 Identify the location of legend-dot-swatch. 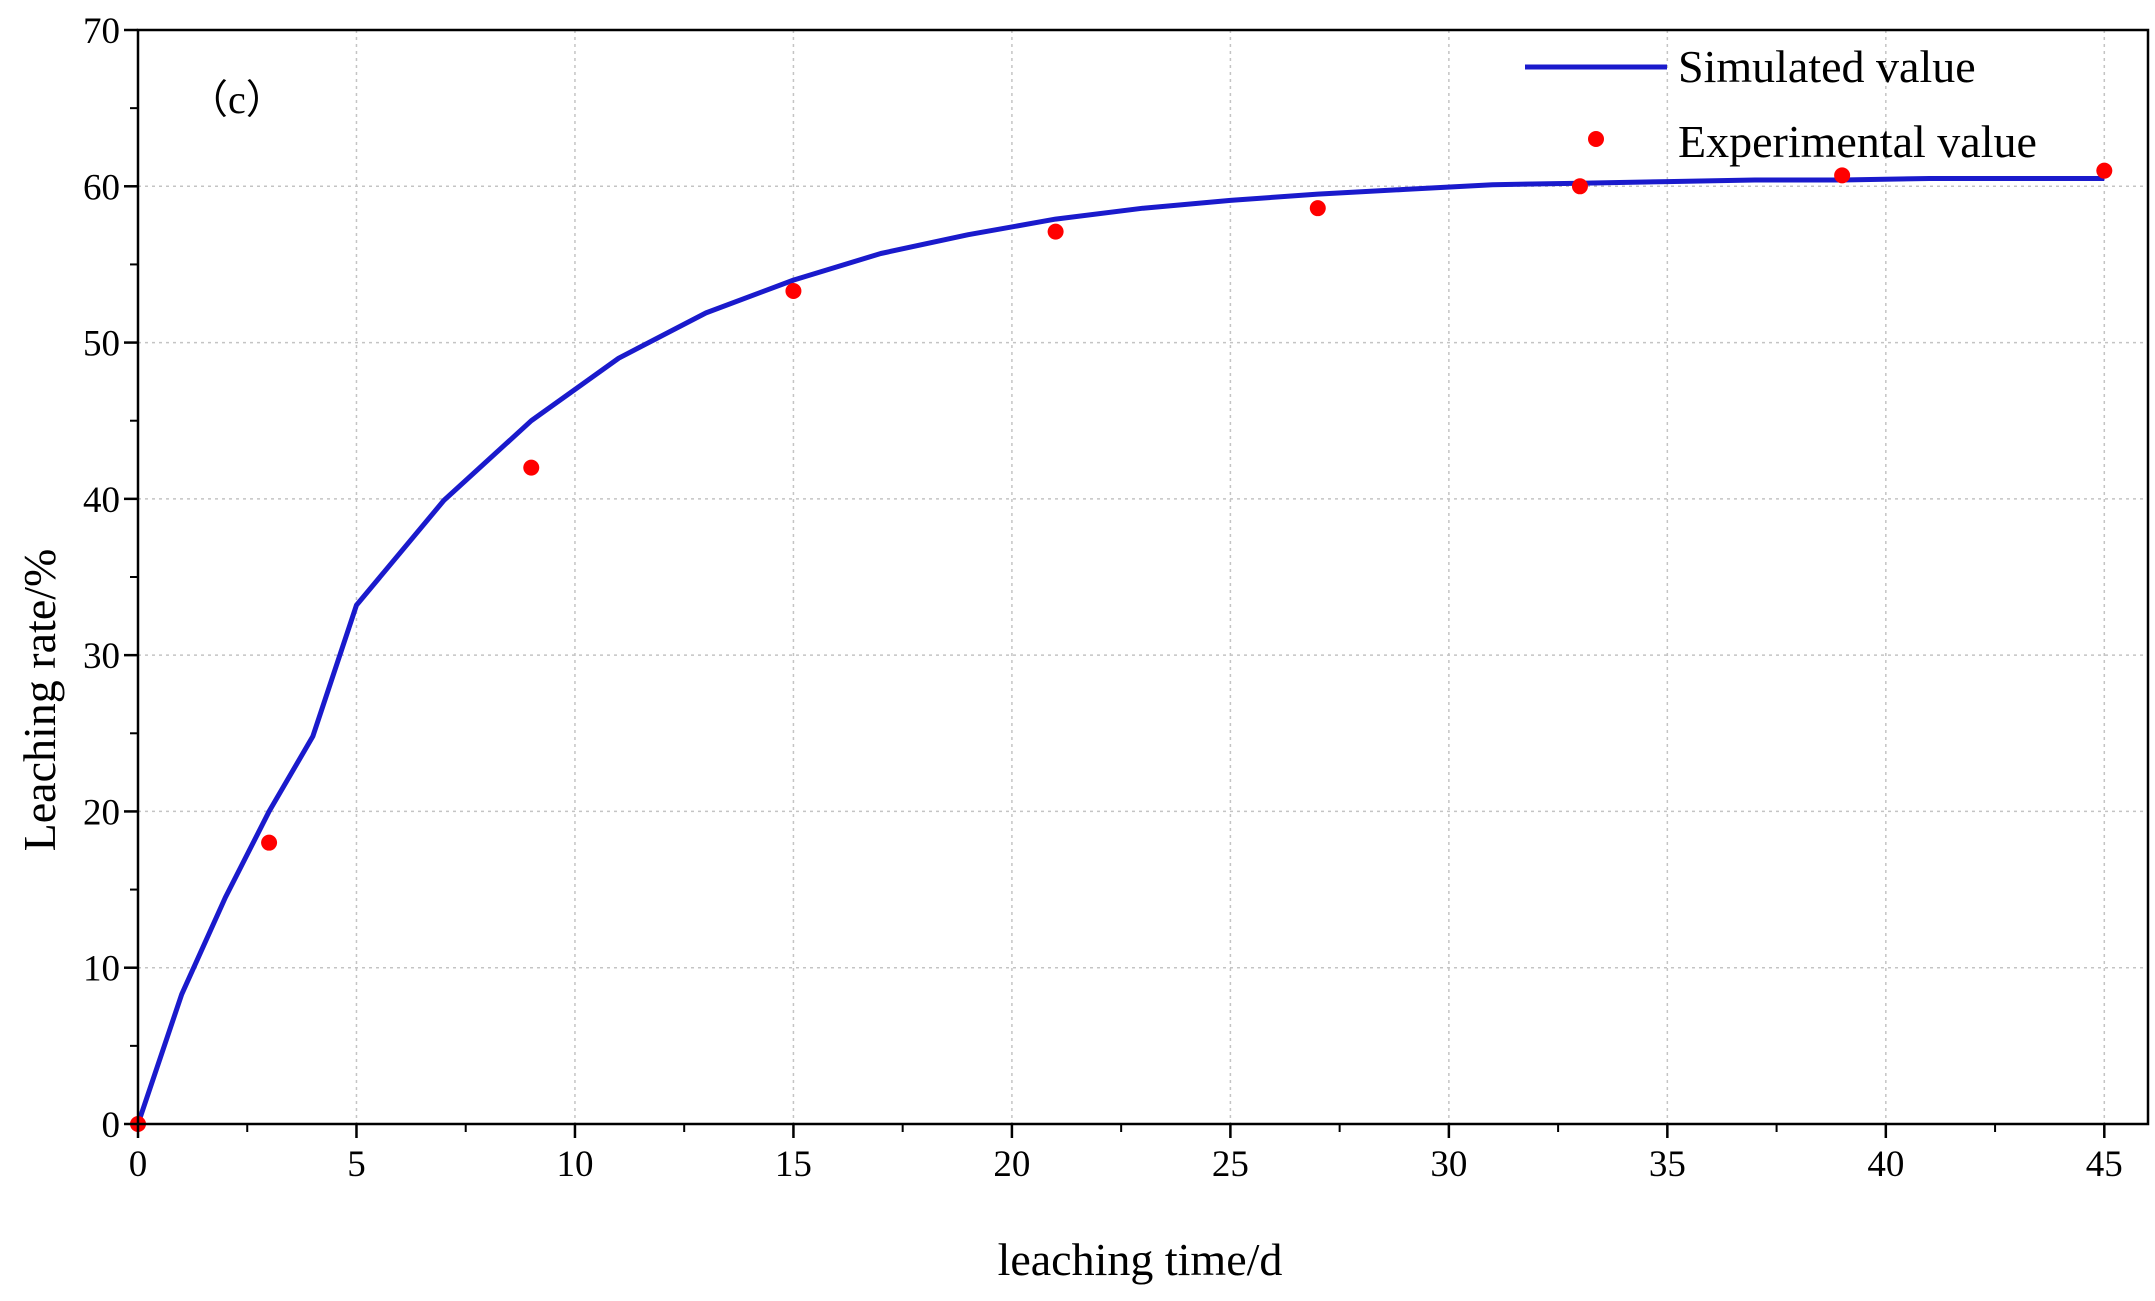
(1596, 139).